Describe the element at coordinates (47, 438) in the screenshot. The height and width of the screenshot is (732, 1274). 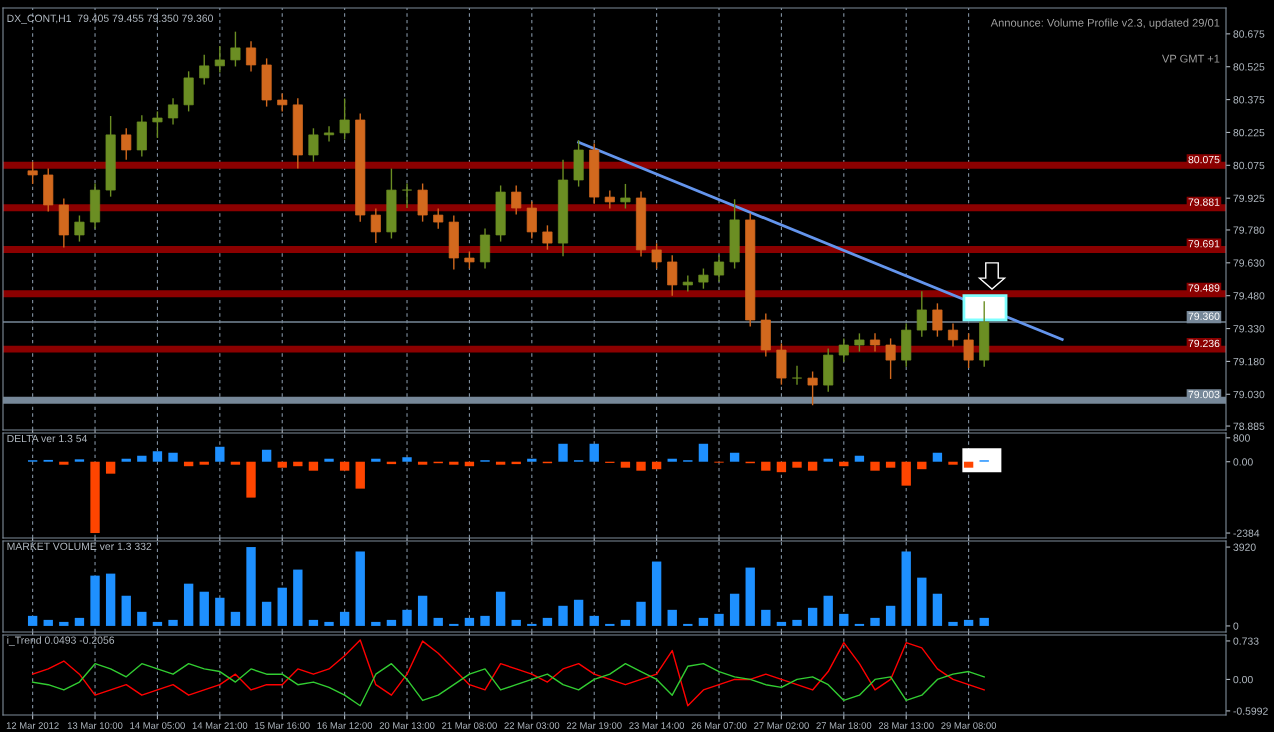
I see `chart-title: DELTA ver 1.3 54` at that location.